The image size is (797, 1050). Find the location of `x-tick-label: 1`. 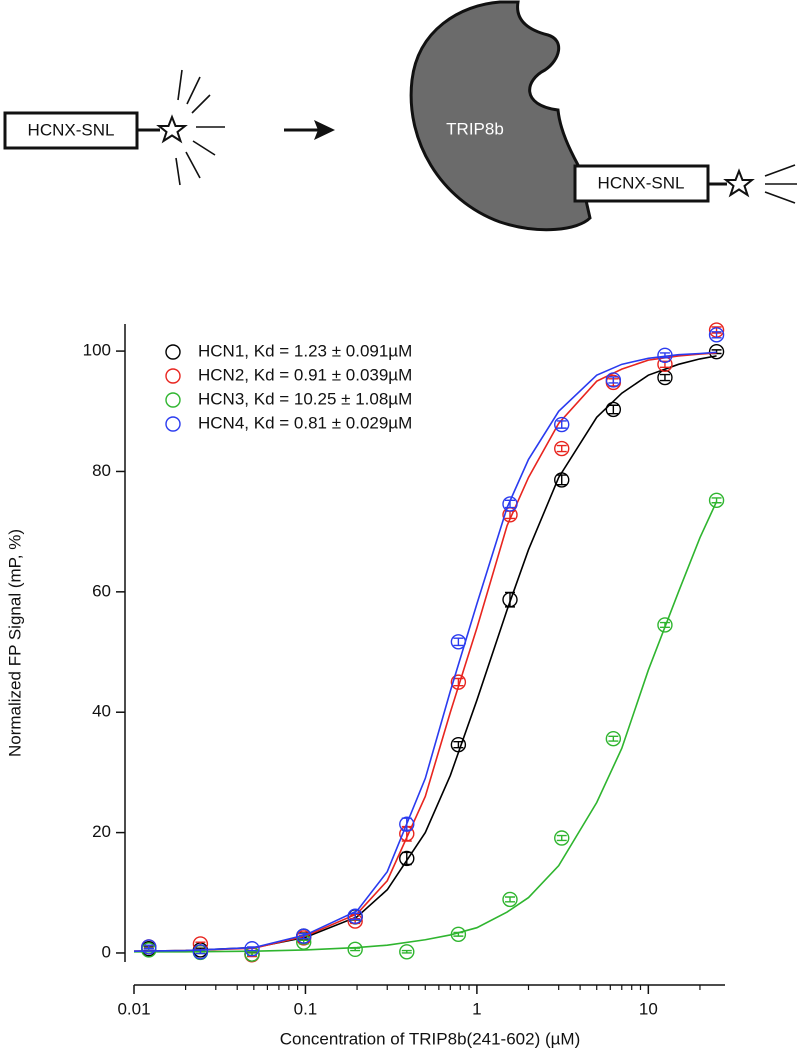

x-tick-label: 1 is located at coordinates (476, 1008).